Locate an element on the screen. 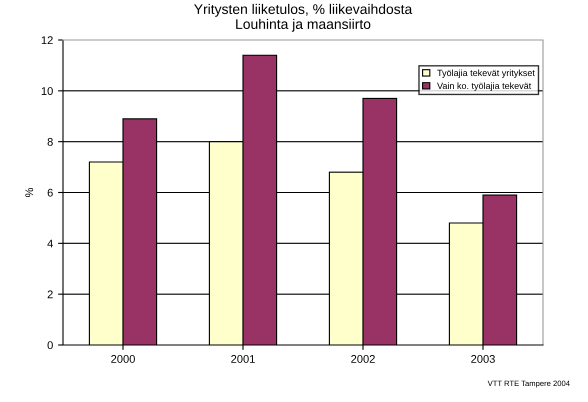 The width and height of the screenshot is (588, 402). legend-label: Vain ko. työlajia tekevät is located at coordinates (484, 86).